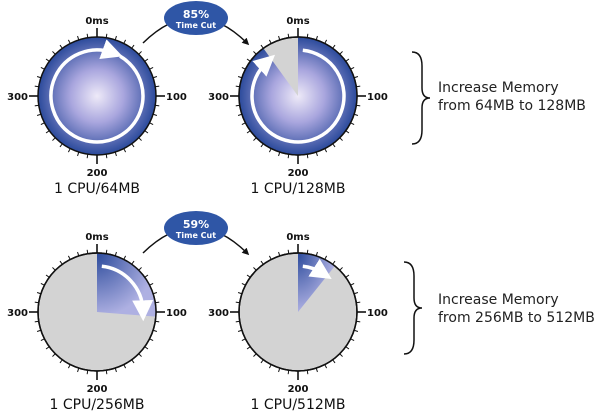  Describe the element at coordinates (97, 405) in the screenshot. I see `clock-caption: 1 CPU/256MB` at that location.